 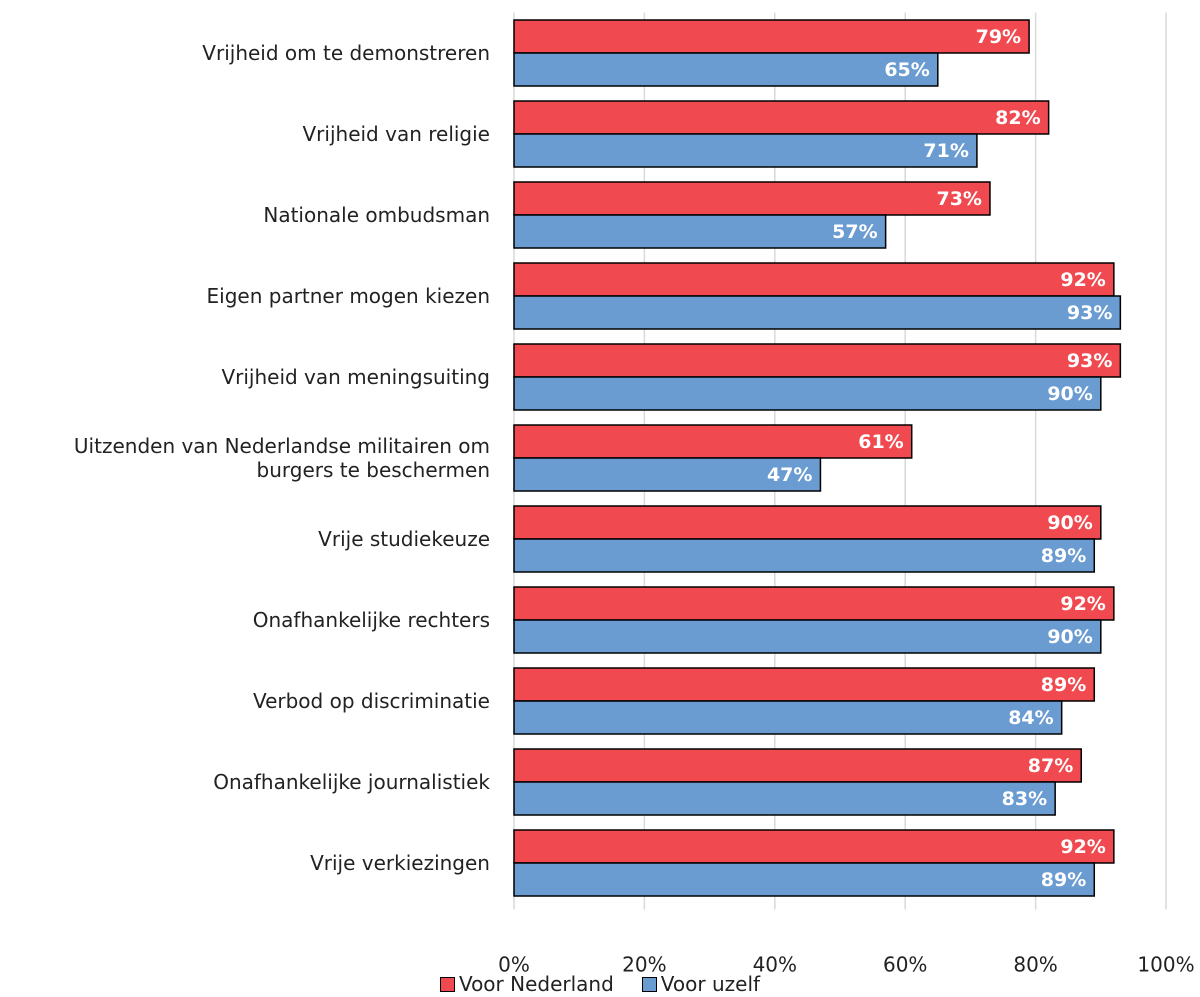 I want to click on data-label: 83%, so click(x=1024, y=799).